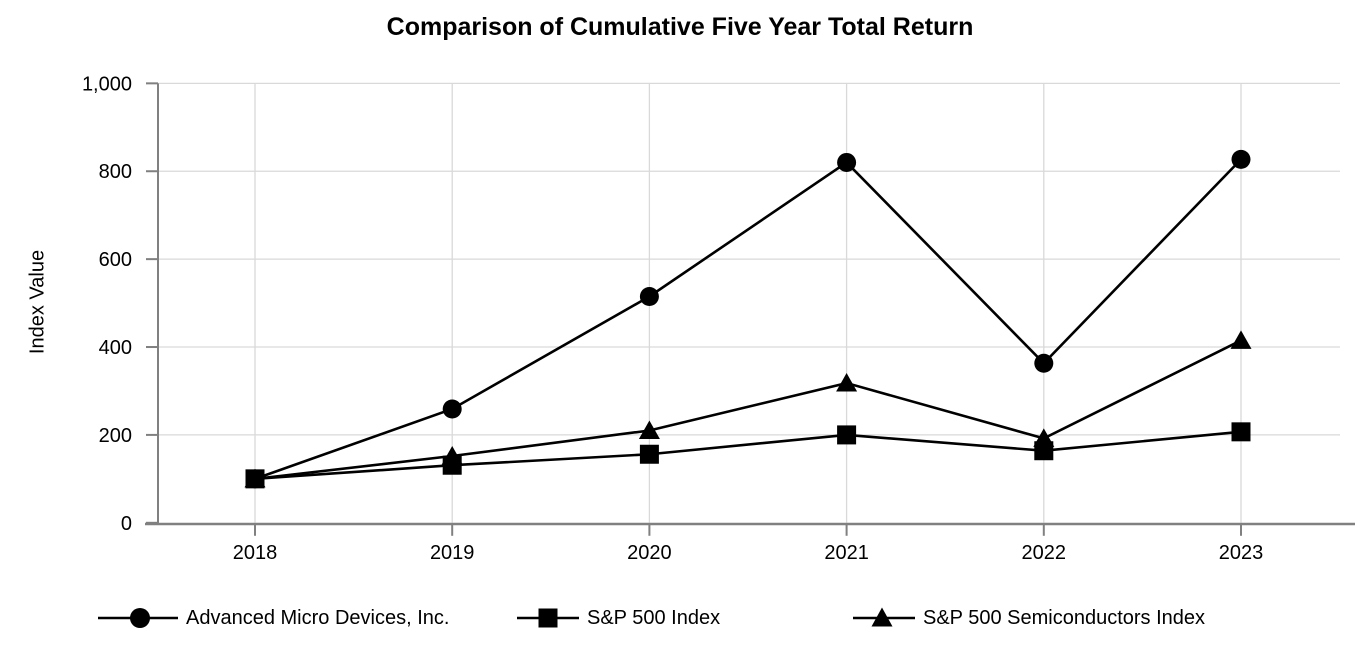  Describe the element at coordinates (115, 436) in the screenshot. I see `y-tick-label: 200` at that location.